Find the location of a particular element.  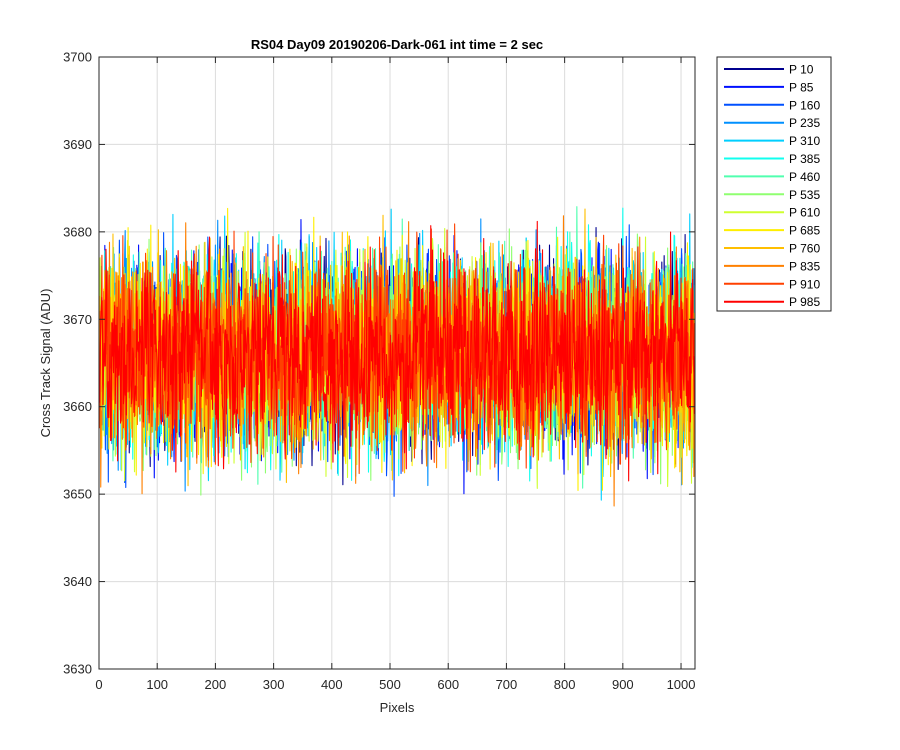

y-tick-label: 3660 is located at coordinates (77, 406).